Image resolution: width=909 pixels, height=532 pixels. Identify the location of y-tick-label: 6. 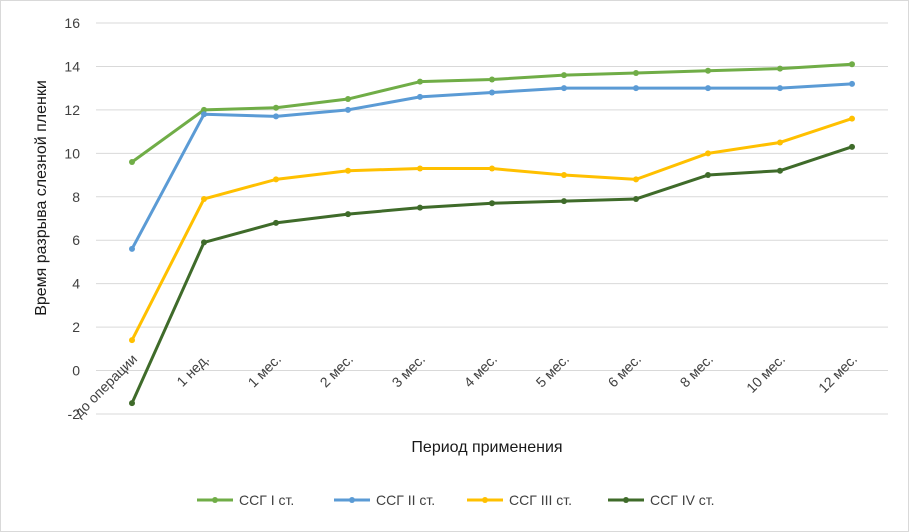
(76, 240).